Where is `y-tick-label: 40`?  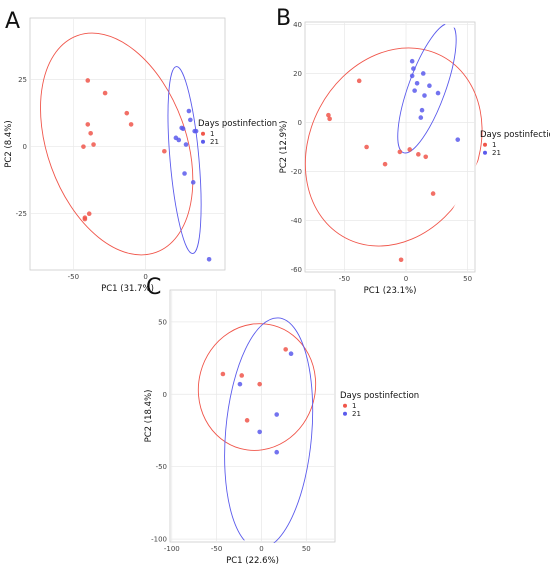
y-tick-label: 40 is located at coordinates (297, 25).